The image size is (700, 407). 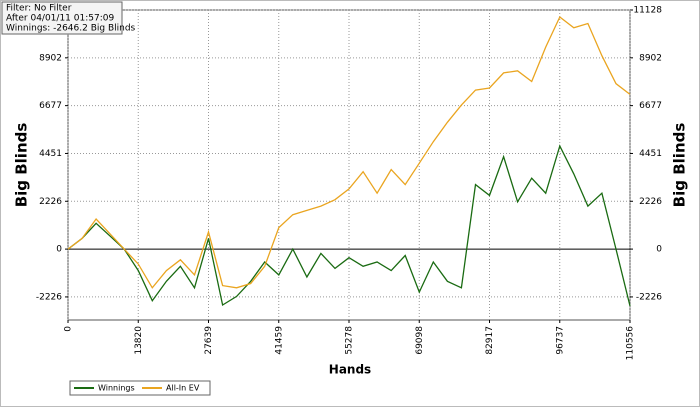 What do you see at coordinates (116, 388) in the screenshot?
I see `legend-label: Winnings` at bounding box center [116, 388].